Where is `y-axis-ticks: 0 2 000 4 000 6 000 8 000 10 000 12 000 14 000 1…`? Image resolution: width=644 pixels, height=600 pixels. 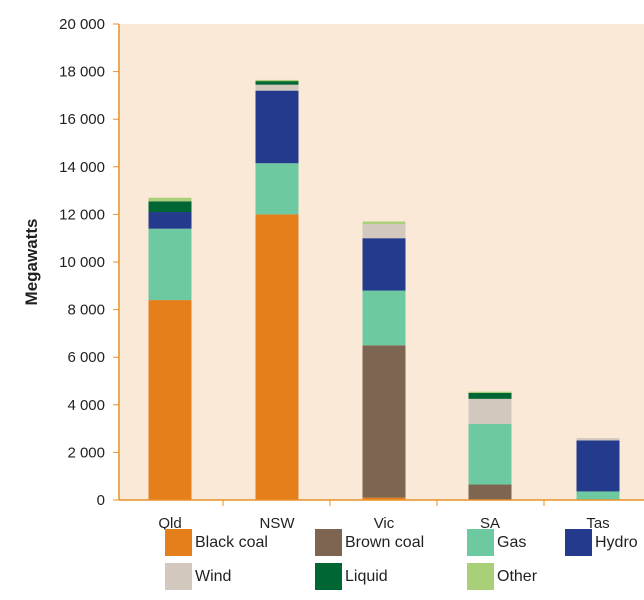
y-axis-ticks: 0 2 000 4 000 6 000 8 000 10 000 12 000 14 000 1… is located at coordinates (89, 262).